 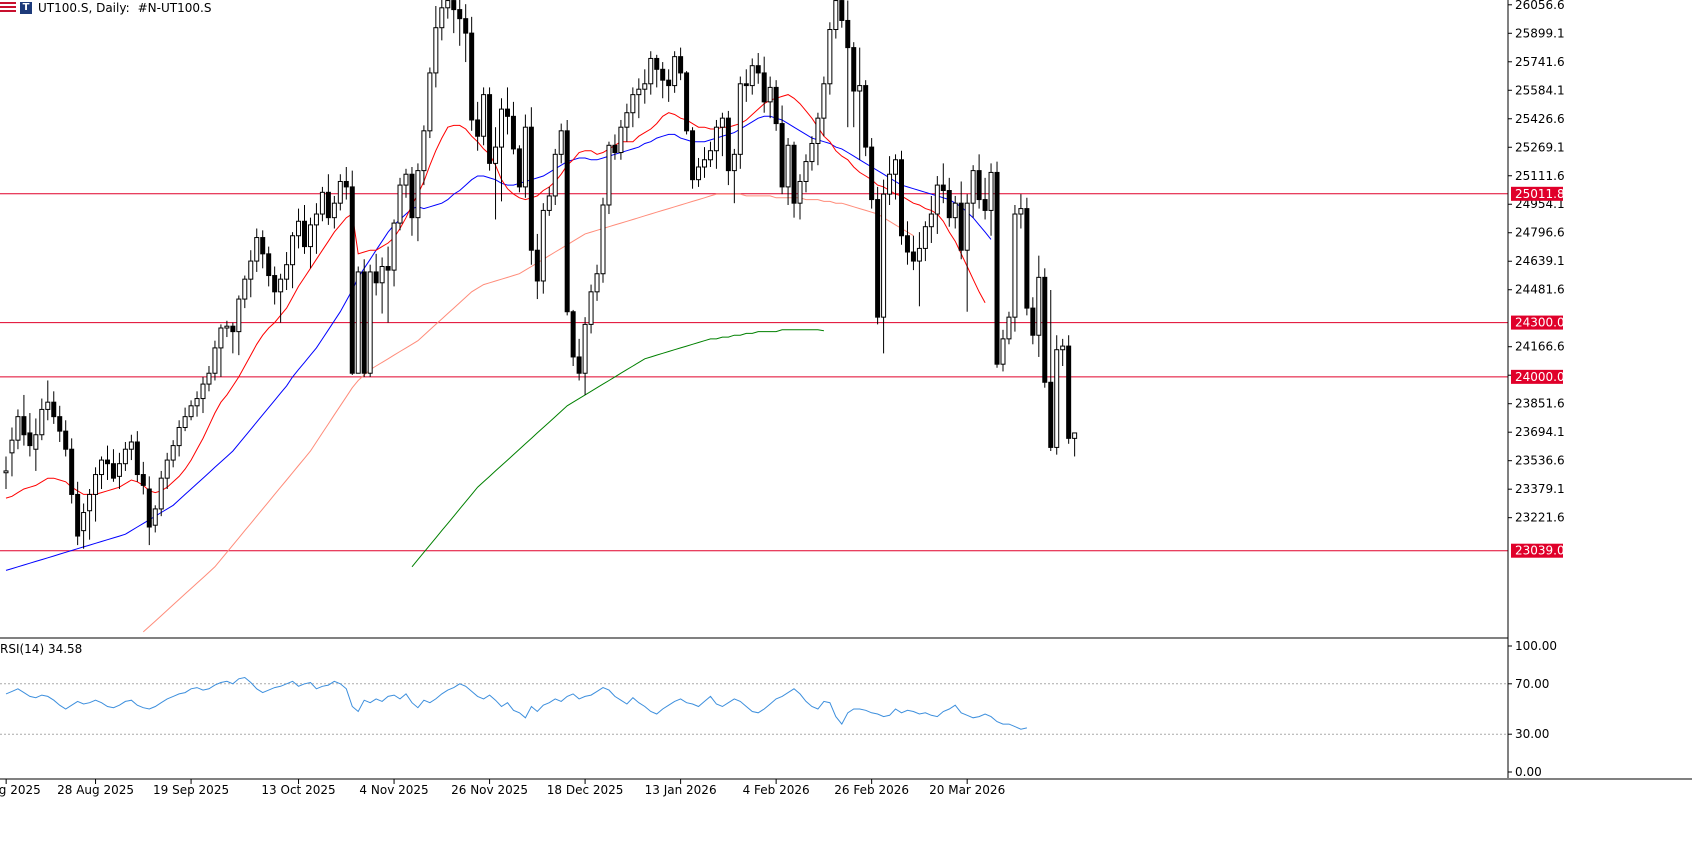 I want to click on time-tick-label: 20 Mar 2026, so click(x=967, y=790).